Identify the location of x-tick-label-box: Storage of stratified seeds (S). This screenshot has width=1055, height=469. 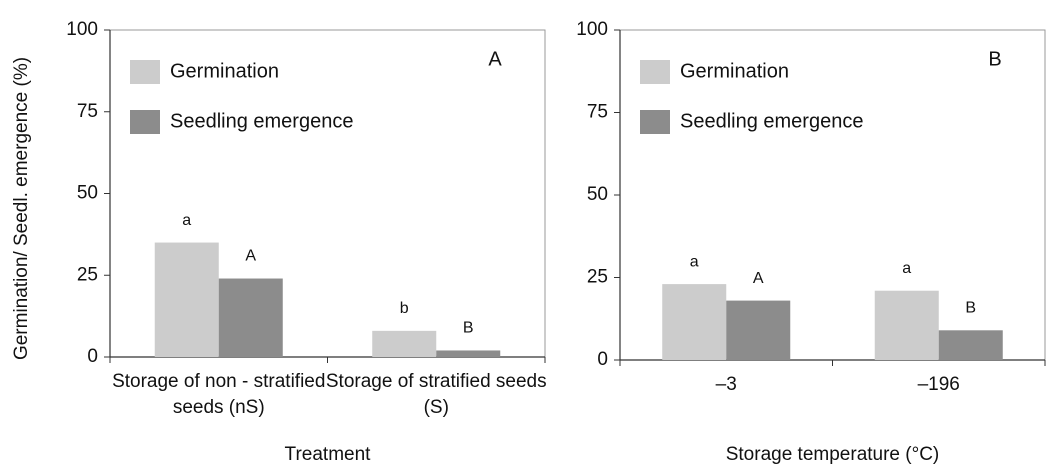
(436, 394).